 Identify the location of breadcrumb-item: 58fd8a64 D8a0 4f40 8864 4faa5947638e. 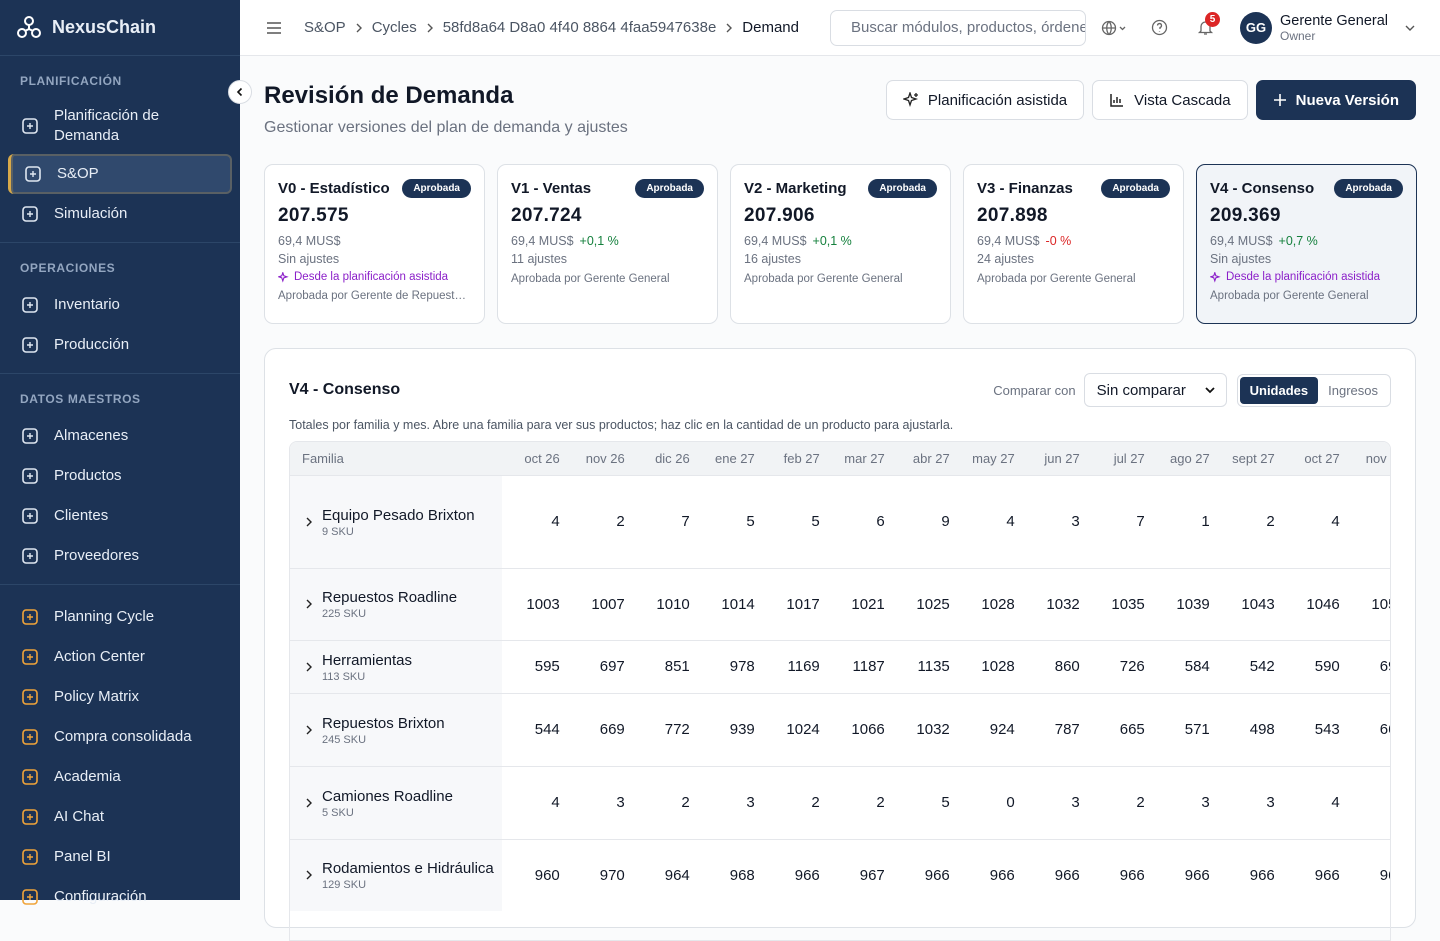
(579, 27).